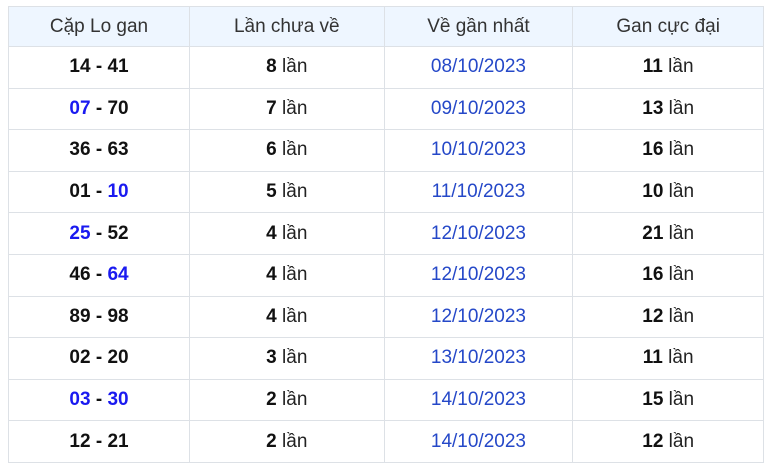 This screenshot has height=466, width=768. I want to click on max-value: 15, so click(653, 400).